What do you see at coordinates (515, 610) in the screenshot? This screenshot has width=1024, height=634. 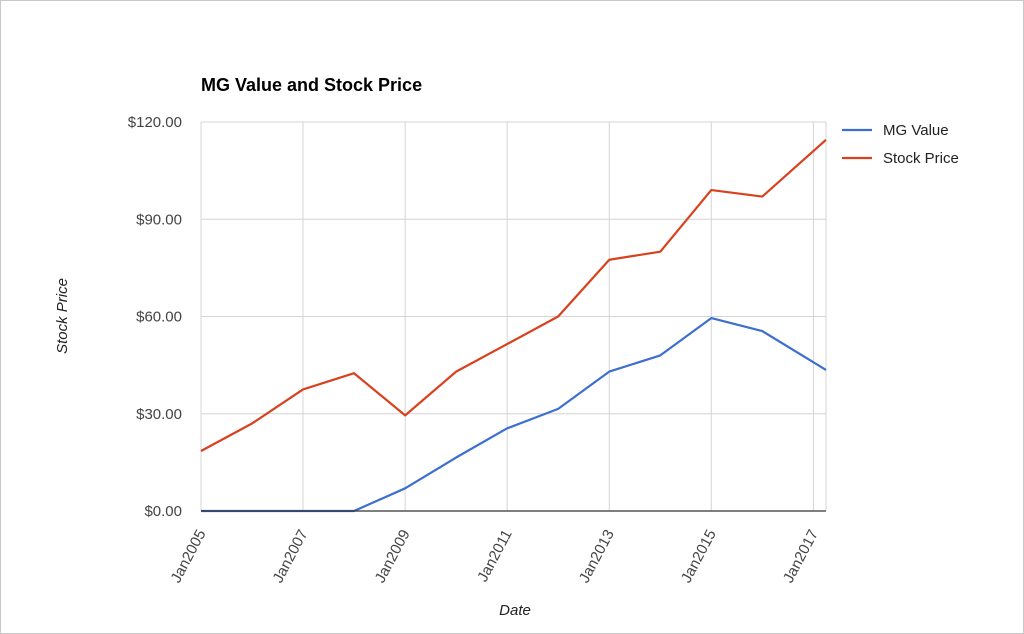 I see `x-axis-title: Date` at bounding box center [515, 610].